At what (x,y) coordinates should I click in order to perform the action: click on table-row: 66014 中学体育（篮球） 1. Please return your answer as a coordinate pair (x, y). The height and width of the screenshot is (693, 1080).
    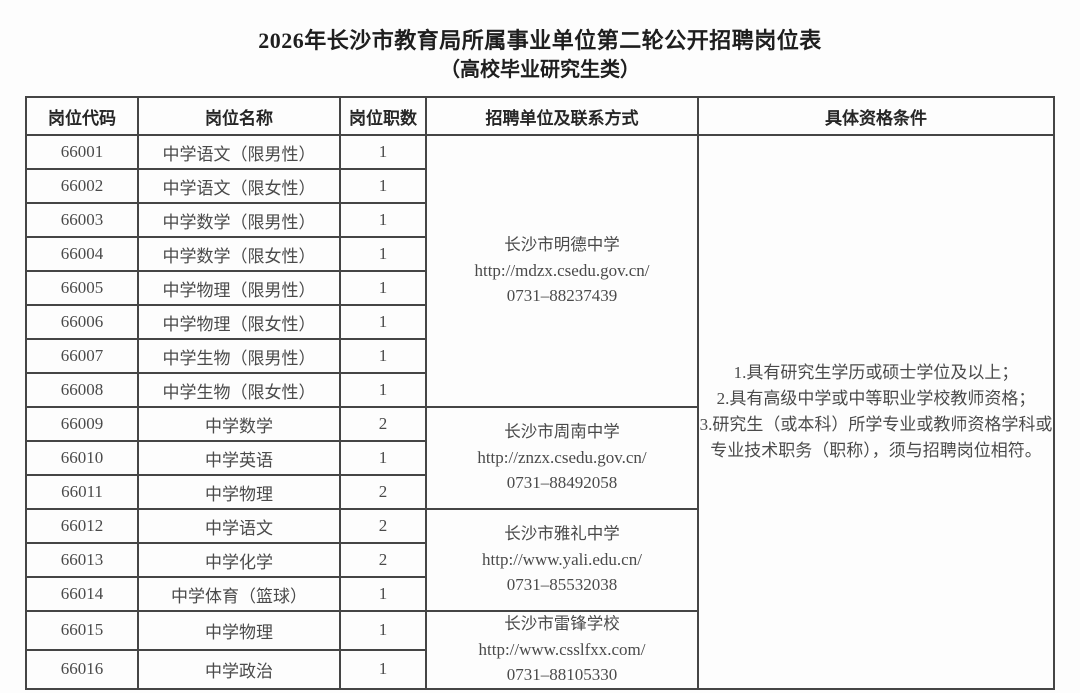
    Looking at the image, I should click on (539, 594).